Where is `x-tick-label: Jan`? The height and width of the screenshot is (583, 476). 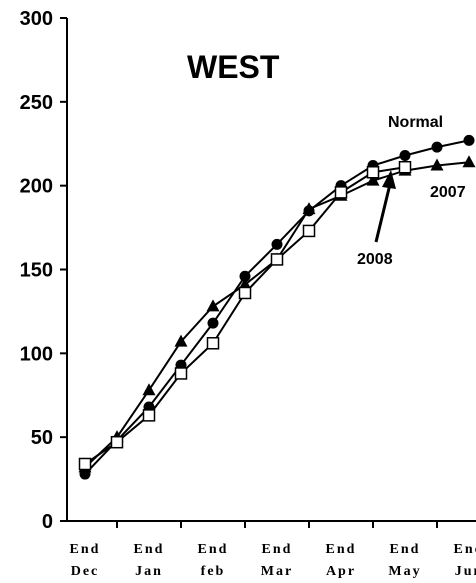
x-tick-label: Jan is located at coordinates (149, 571).